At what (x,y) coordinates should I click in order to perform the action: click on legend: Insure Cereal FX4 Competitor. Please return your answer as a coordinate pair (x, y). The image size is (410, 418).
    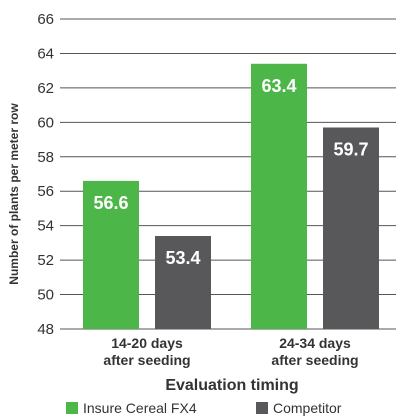
    Looking at the image, I should click on (204, 408).